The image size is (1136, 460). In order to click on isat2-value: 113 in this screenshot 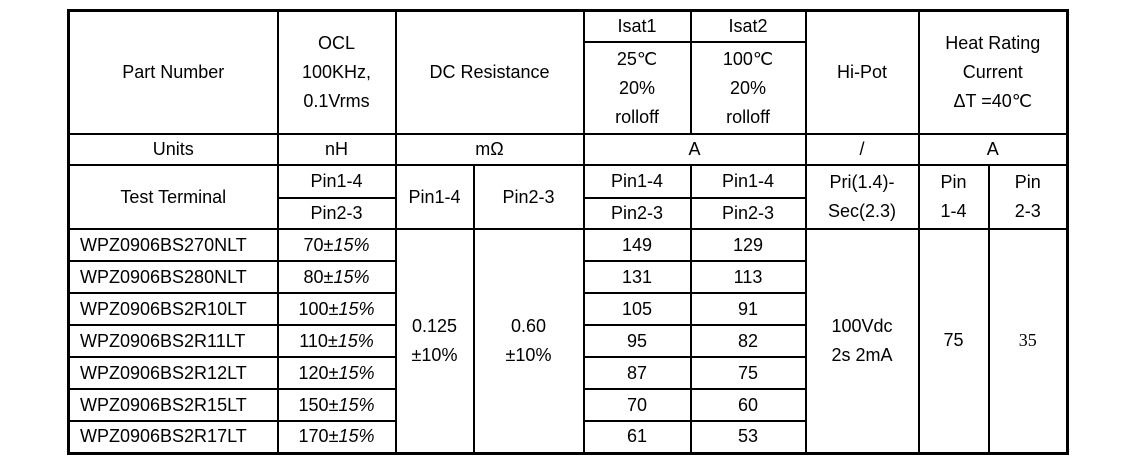, I will do `click(748, 277)`.